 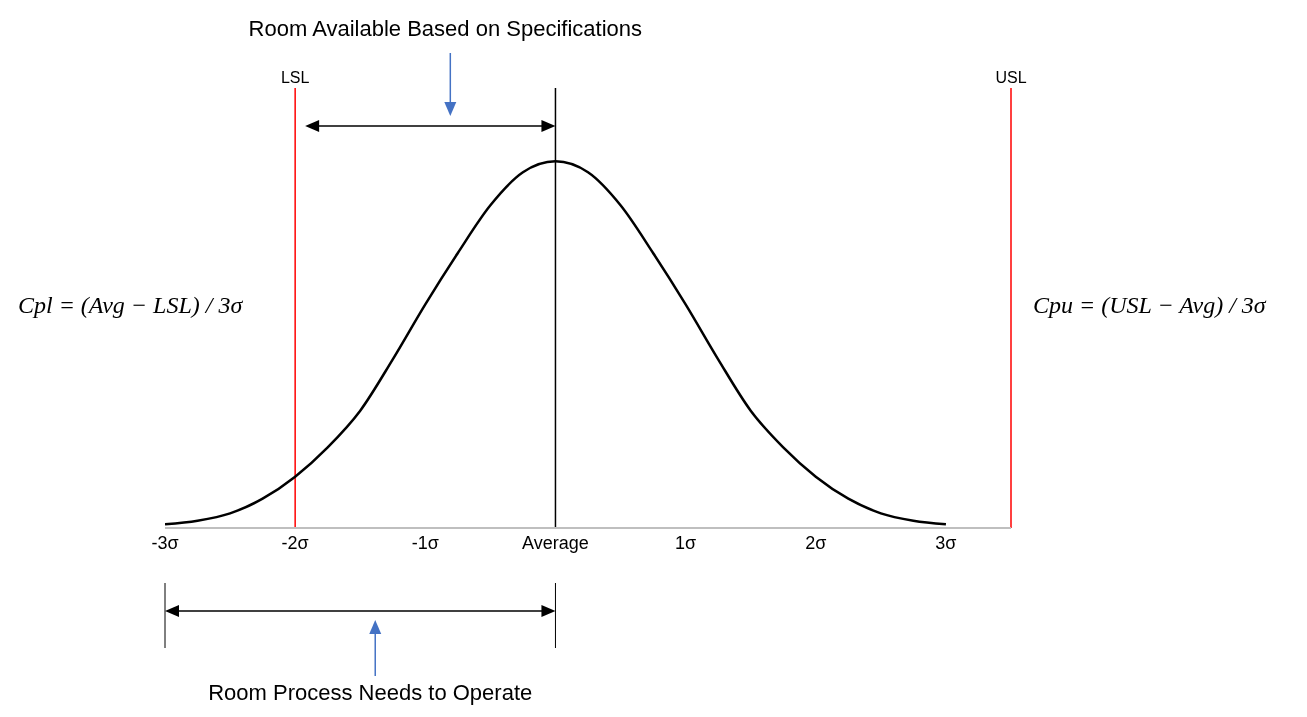 I want to click on text: Cpu = (USL − Avg) / 3σ, so click(x=1150, y=305).